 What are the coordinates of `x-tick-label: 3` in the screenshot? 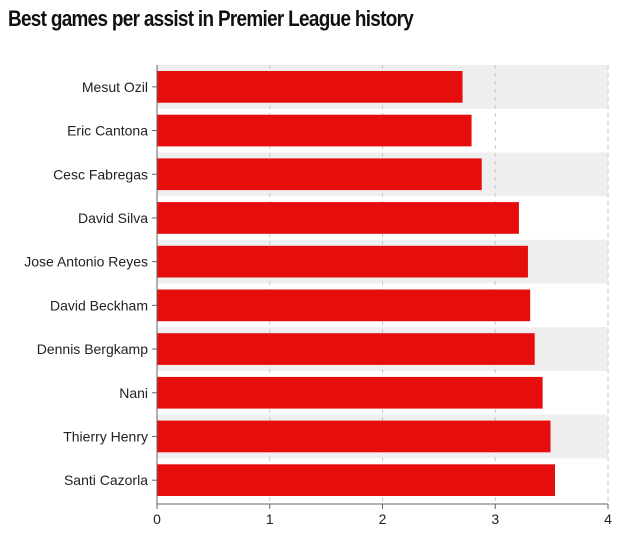 It's located at (495, 519).